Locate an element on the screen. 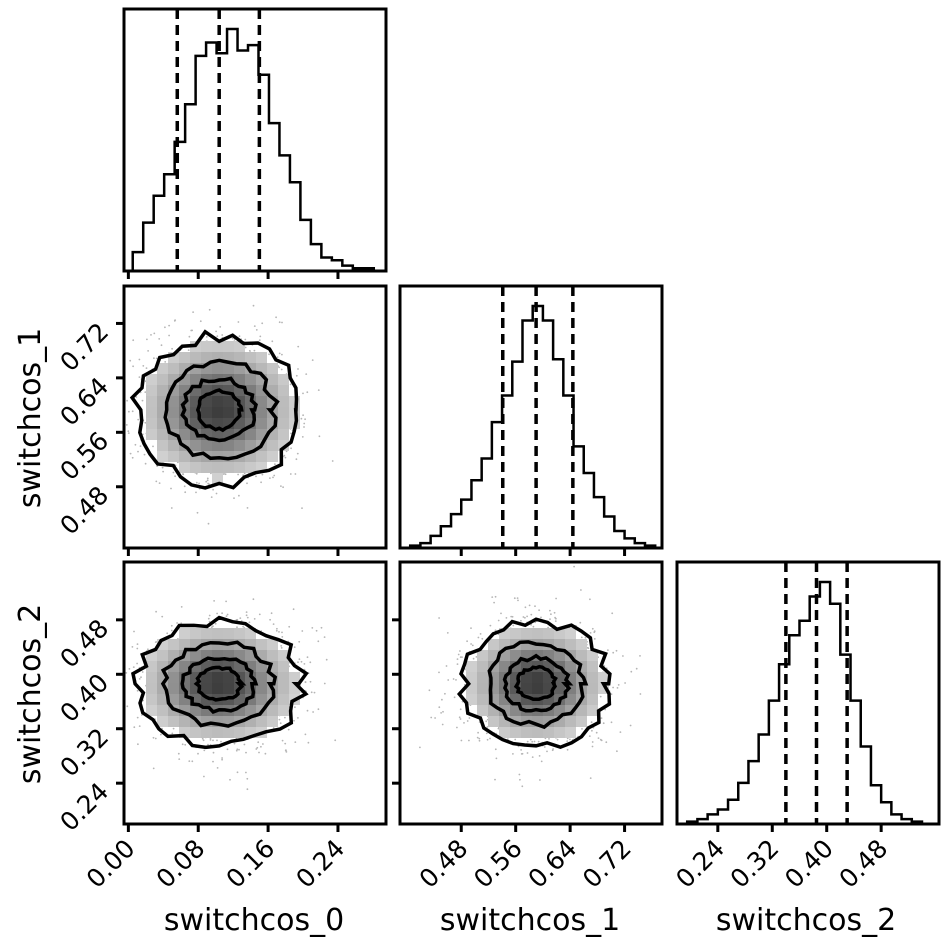  x-tick-label-0-2: 0.16 is located at coordinates (250, 864).